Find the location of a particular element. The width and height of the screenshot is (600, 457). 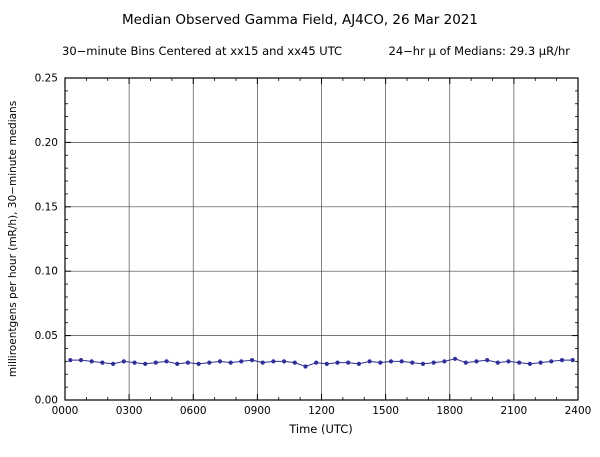

x-tick-label: 1800 is located at coordinates (449, 411).